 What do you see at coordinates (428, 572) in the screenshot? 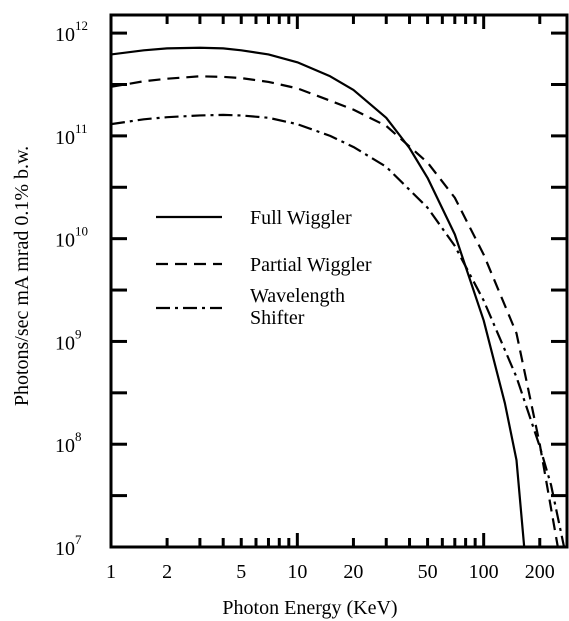
I see `x-tick-label: 50` at bounding box center [428, 572].